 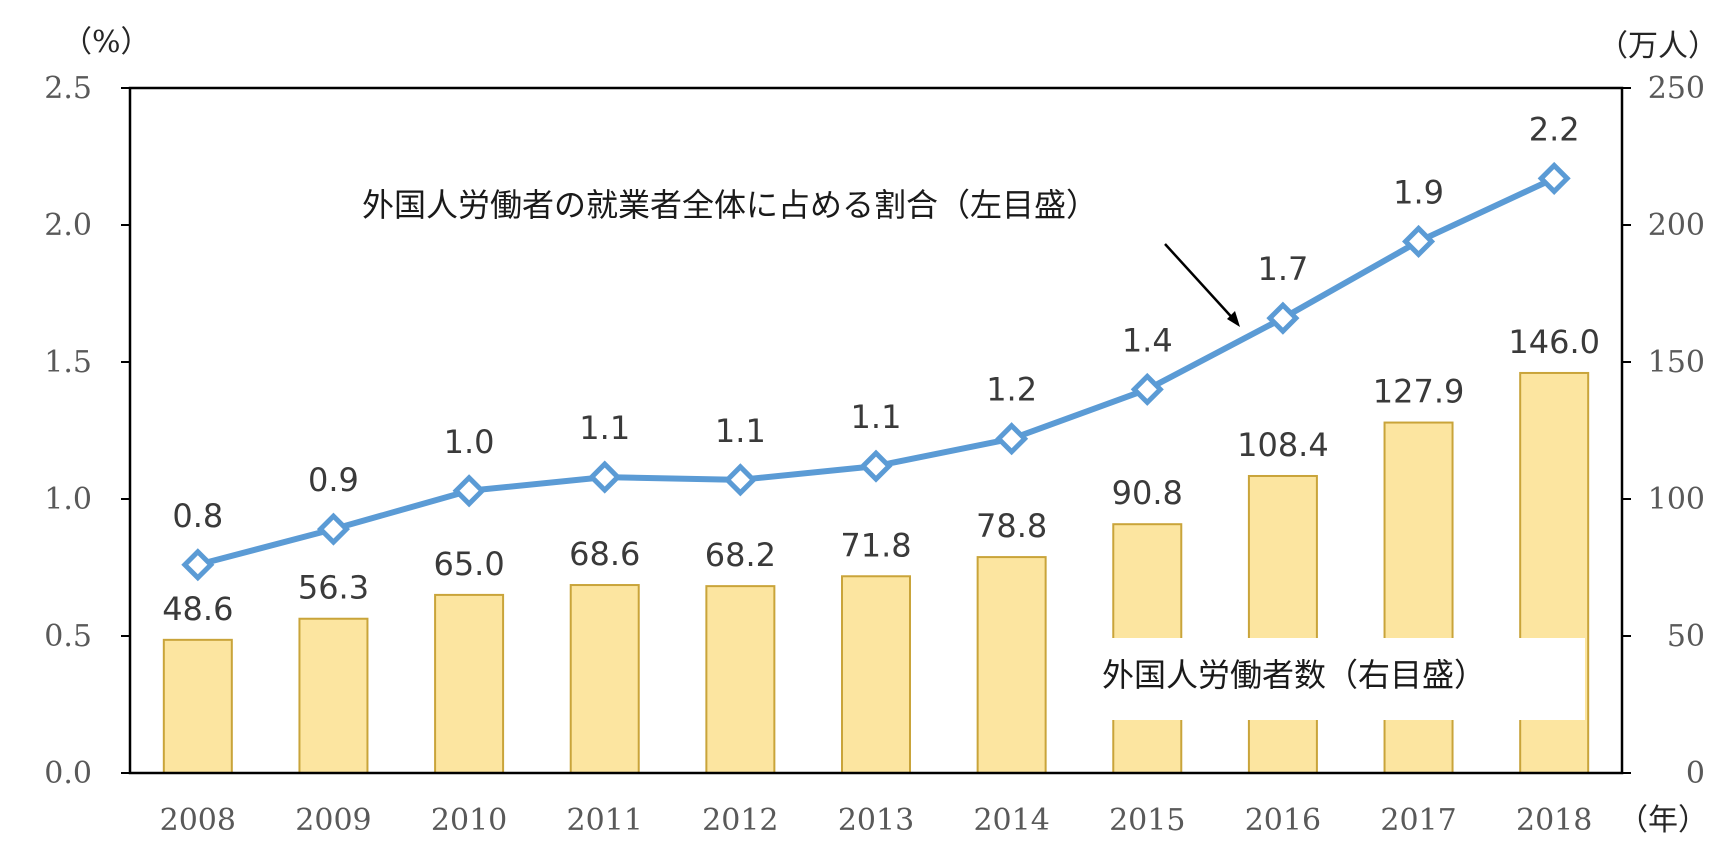 What do you see at coordinates (197, 609) in the screenshot?
I see `bar-value-label: 48.6` at bounding box center [197, 609].